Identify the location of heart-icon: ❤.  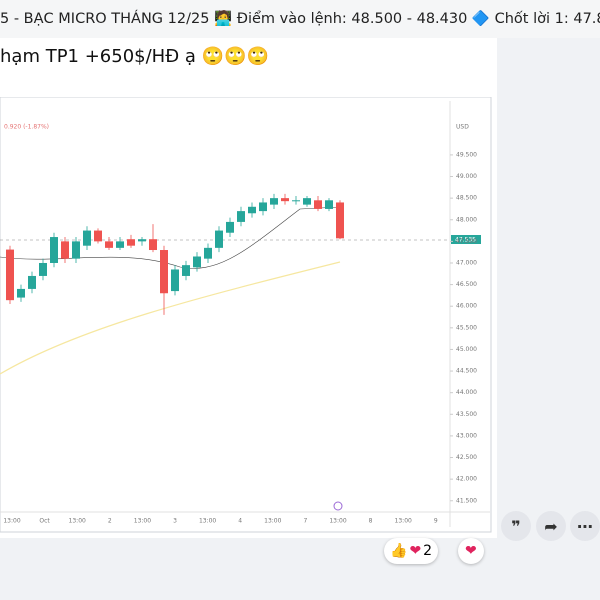
(415, 551).